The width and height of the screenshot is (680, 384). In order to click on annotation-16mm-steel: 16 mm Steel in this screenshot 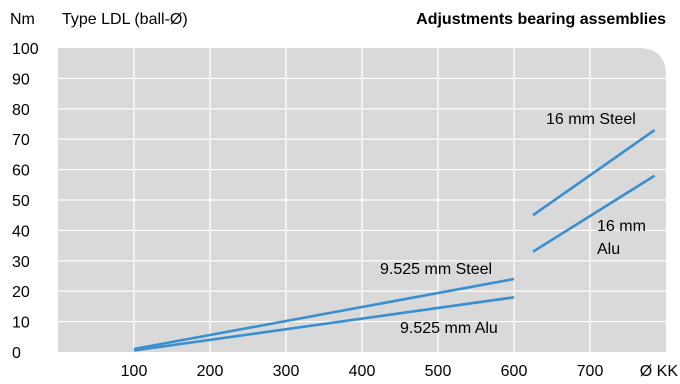, I will do `click(591, 119)`.